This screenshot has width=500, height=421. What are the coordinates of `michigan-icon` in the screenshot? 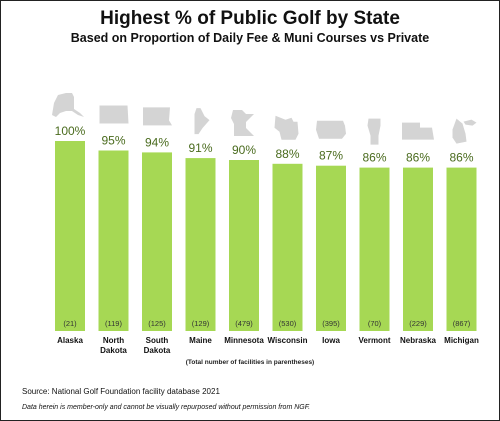 It's located at (464, 131).